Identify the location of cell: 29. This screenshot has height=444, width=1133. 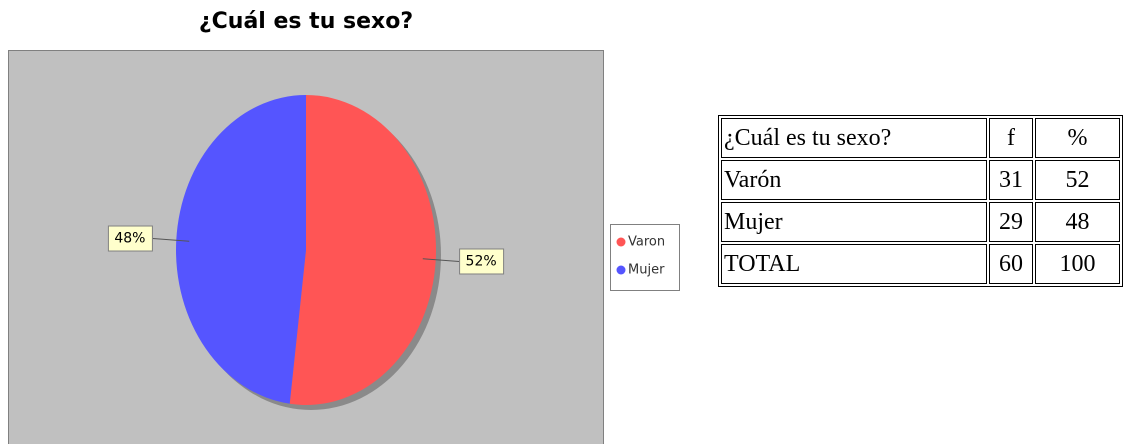
(1011, 222).